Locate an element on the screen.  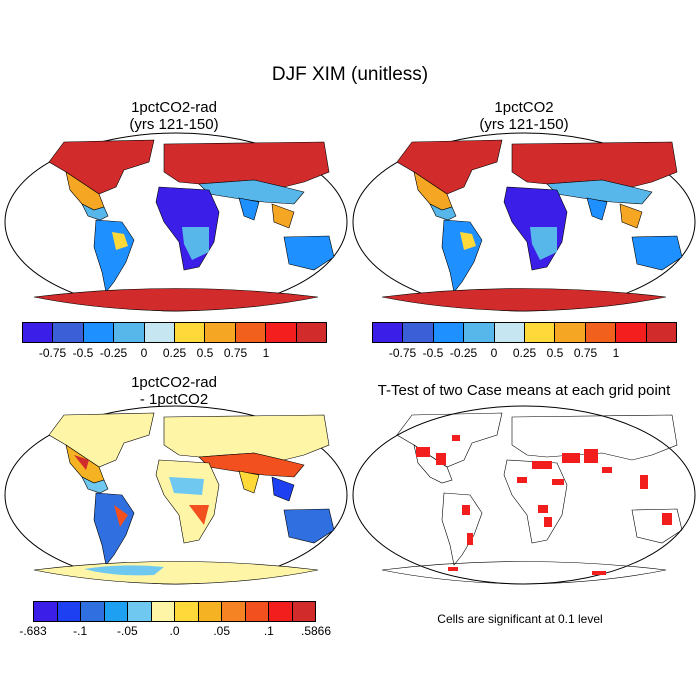
significance-note: Cells are significant at 0.1 level is located at coordinates (520, 619).